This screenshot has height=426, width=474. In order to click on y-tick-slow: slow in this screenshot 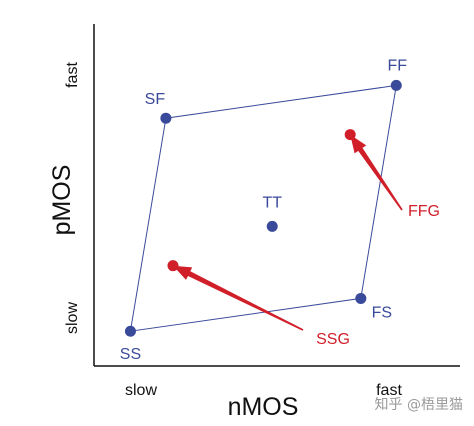, I will do `click(72, 318)`.